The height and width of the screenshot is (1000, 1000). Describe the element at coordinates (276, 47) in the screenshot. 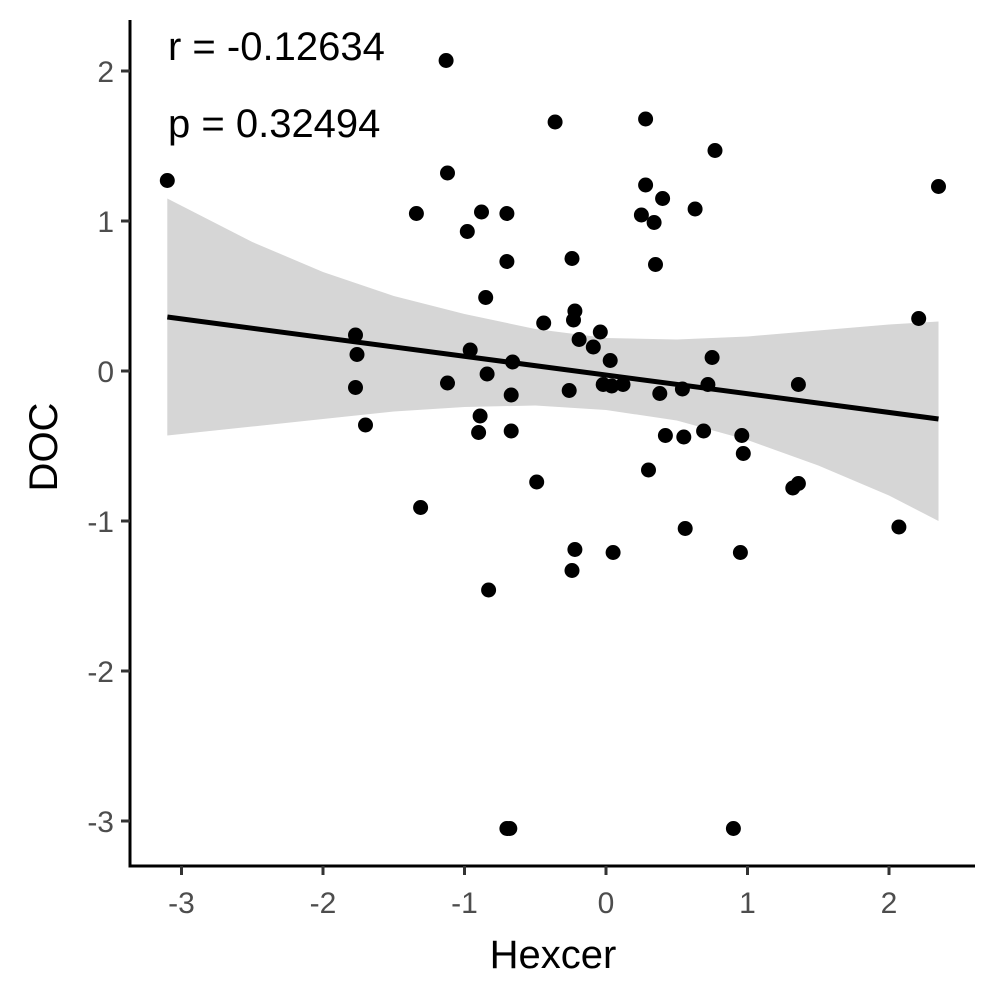

I see `correlation-r-label: r = -0.12634` at that location.